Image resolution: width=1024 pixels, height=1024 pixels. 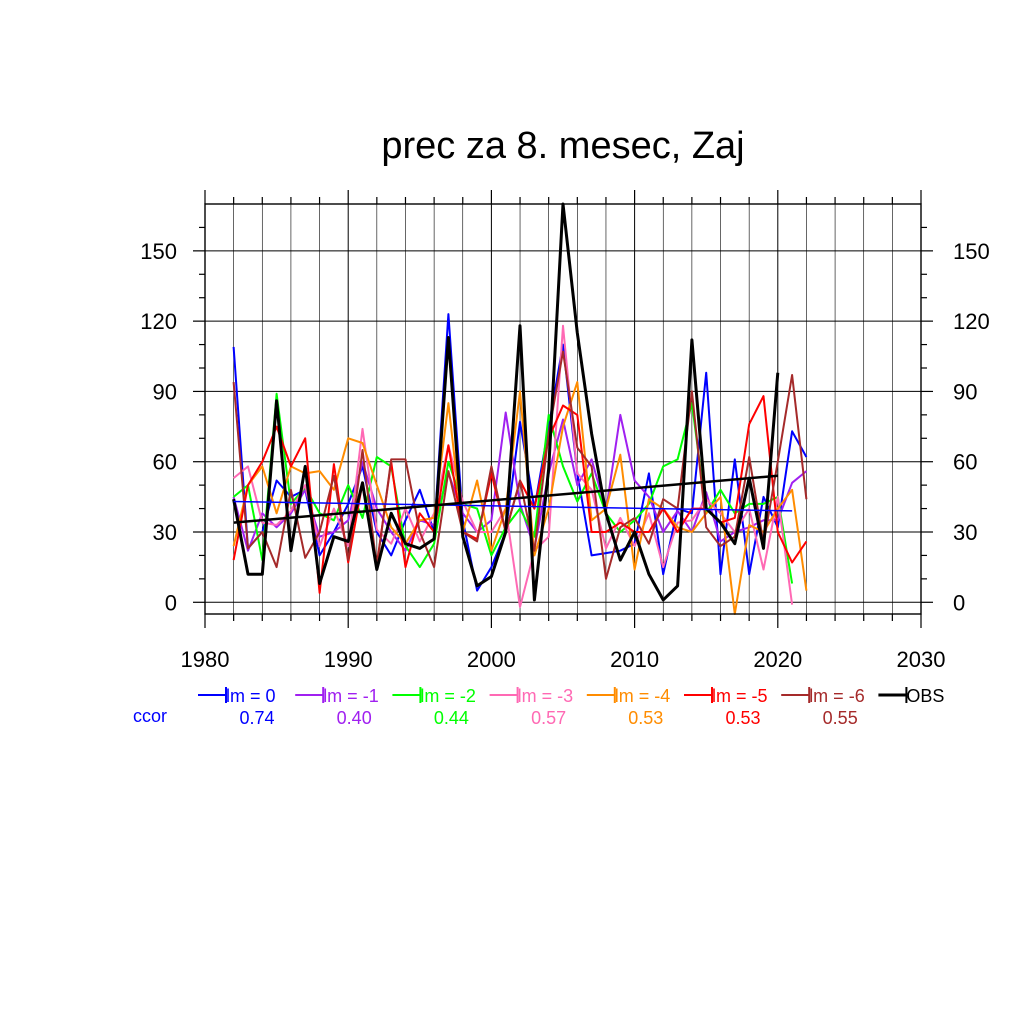 What do you see at coordinates (171, 602) in the screenshot?
I see `y-tick-label-left: 0` at bounding box center [171, 602].